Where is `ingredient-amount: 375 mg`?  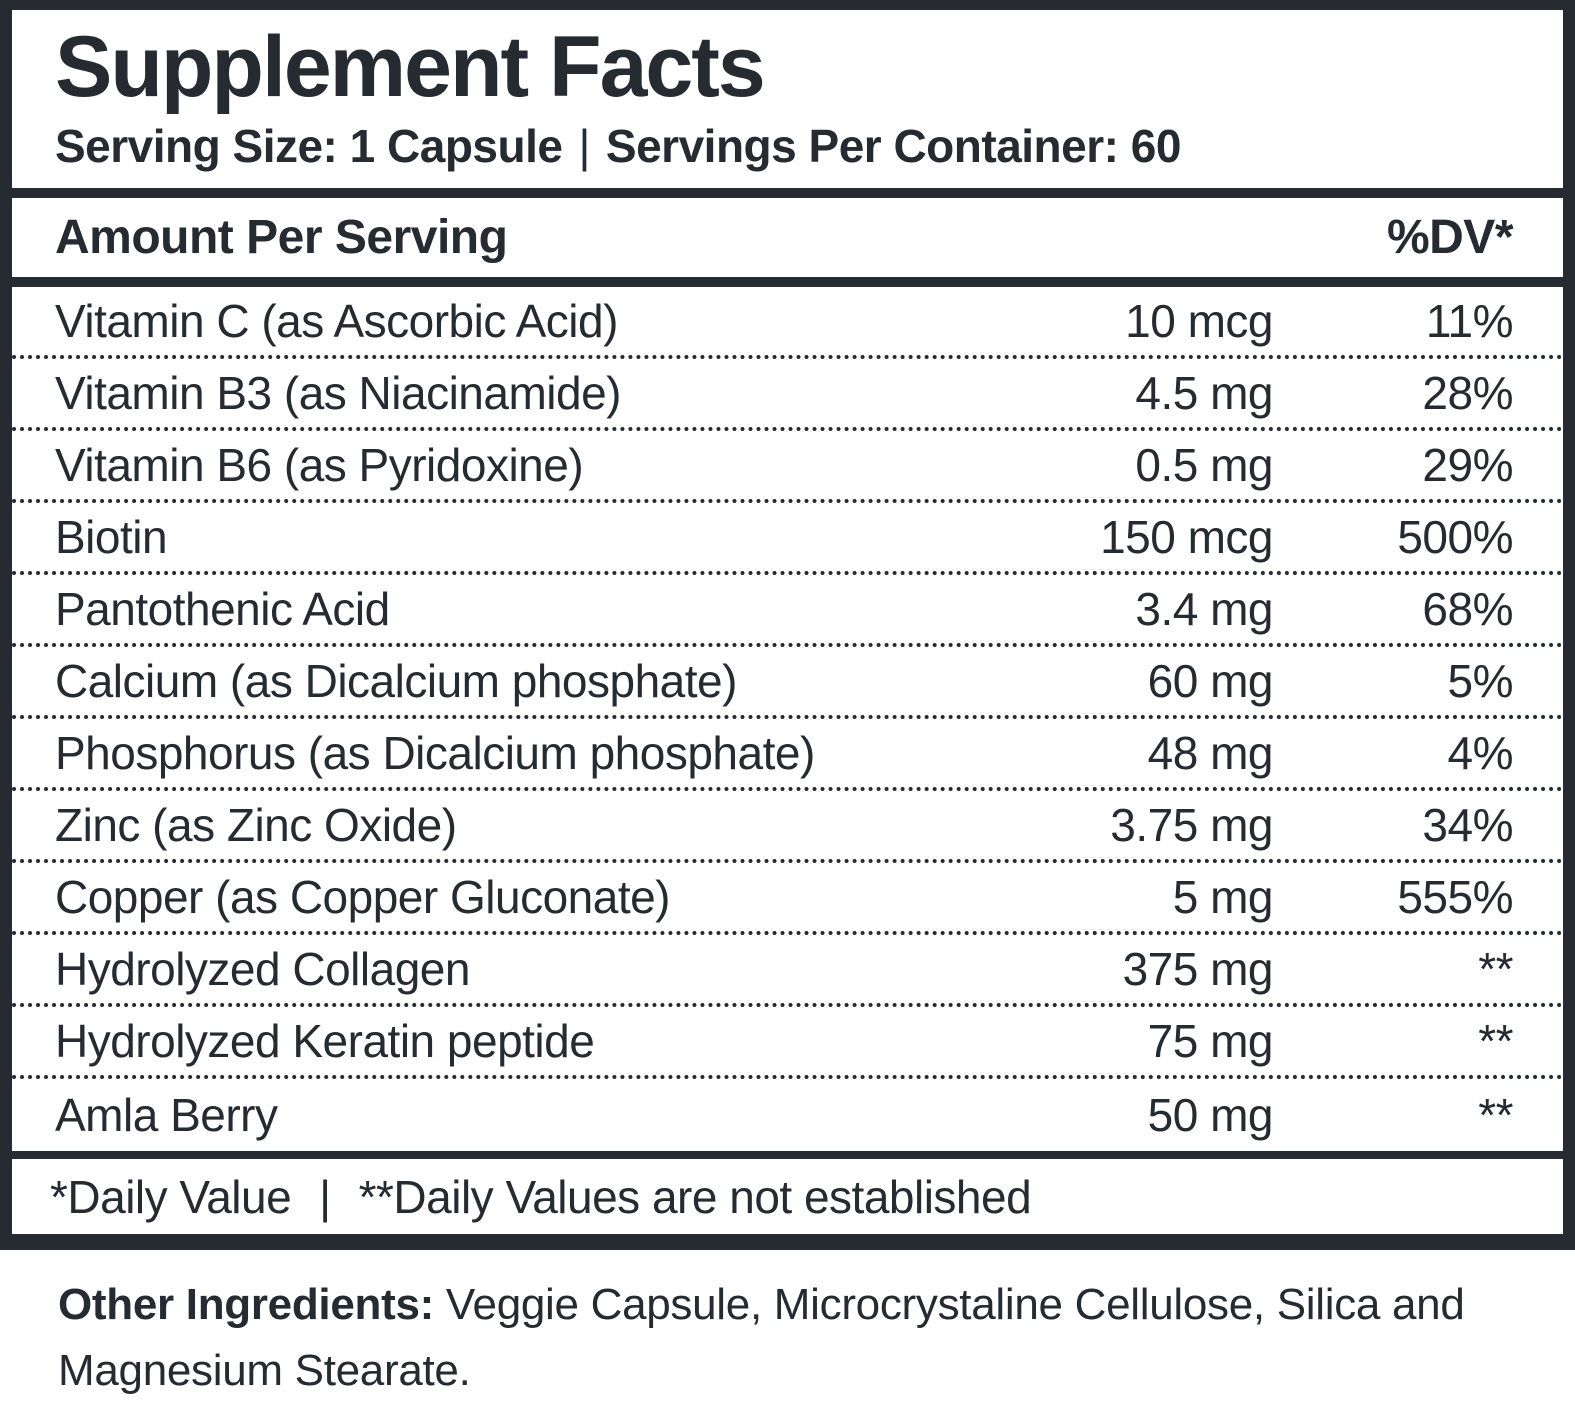 ingredient-amount: 375 mg is located at coordinates (1198, 969).